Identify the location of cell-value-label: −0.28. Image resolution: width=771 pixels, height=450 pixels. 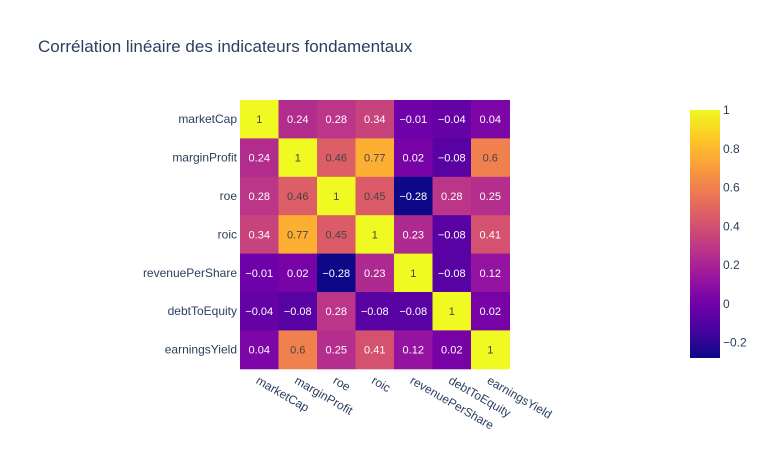
(336, 274).